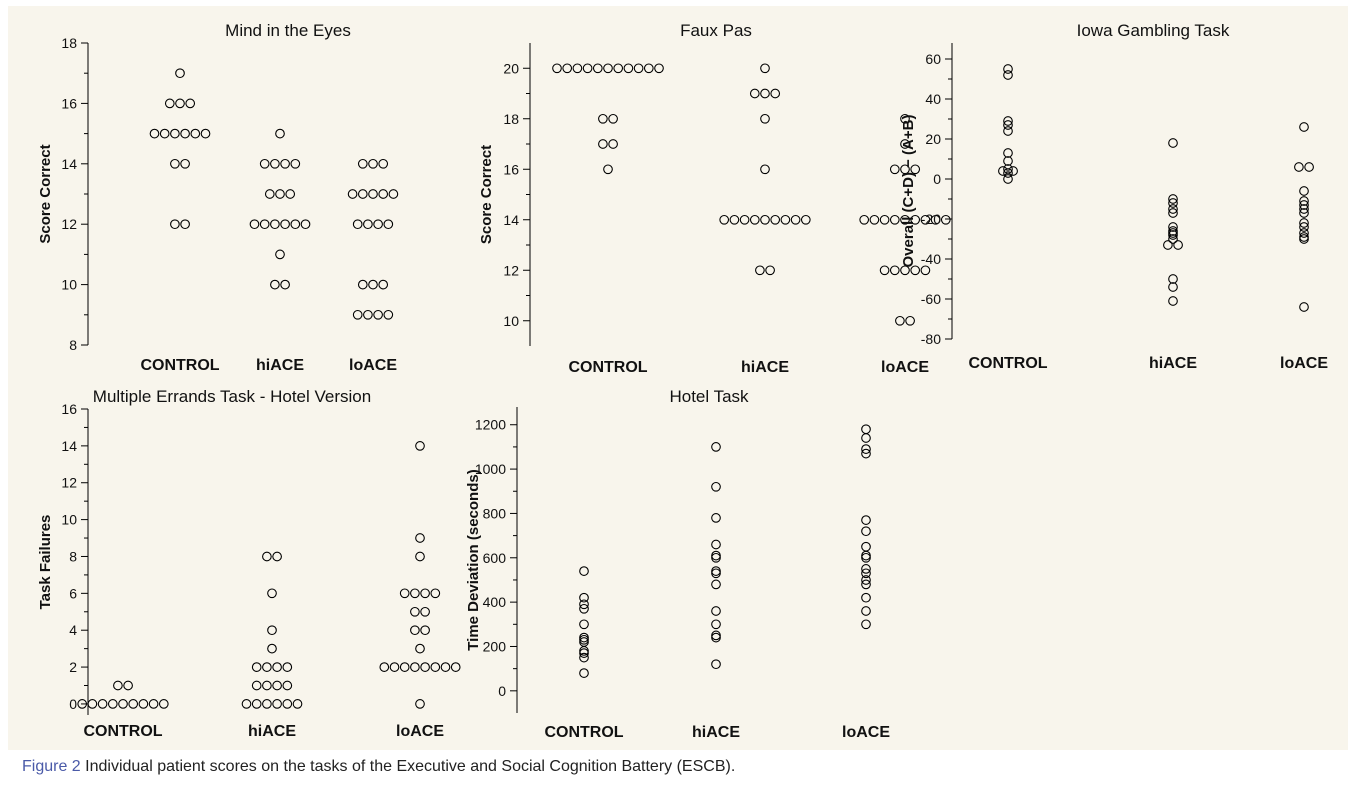  I want to click on y-tick-label: 18, so click(511, 119).